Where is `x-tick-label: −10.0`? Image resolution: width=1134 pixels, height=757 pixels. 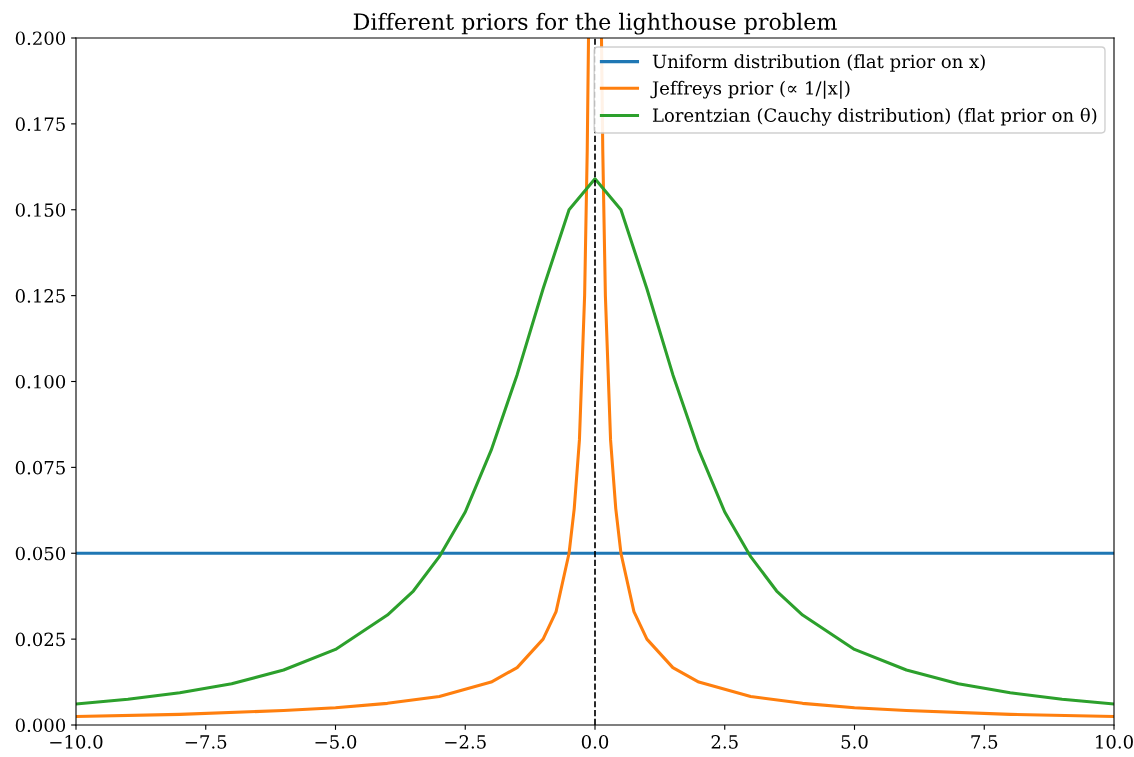 x-tick-label: −10.0 is located at coordinates (76, 742).